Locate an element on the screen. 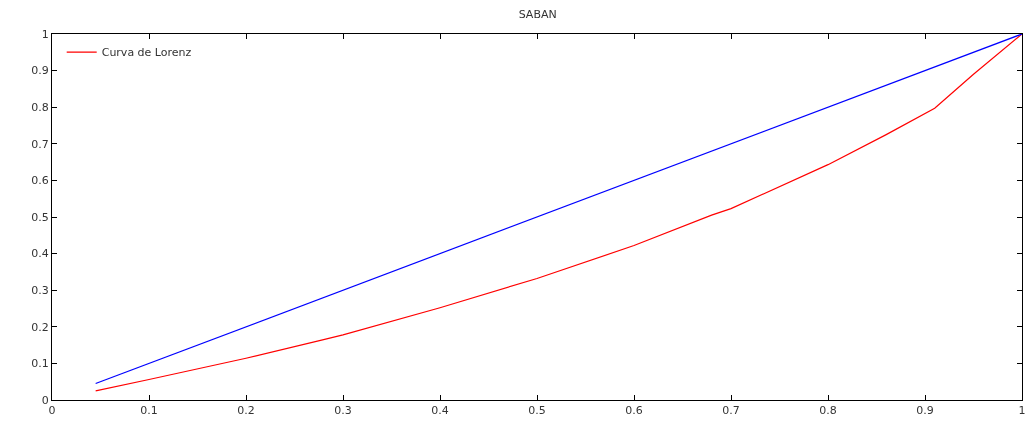  y-tick-label: 0 is located at coordinates (45, 400).